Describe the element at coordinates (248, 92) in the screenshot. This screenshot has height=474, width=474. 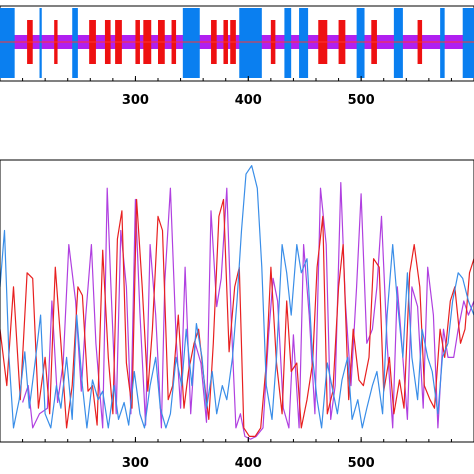
I see `track-x-axis: 300 400 500` at that location.